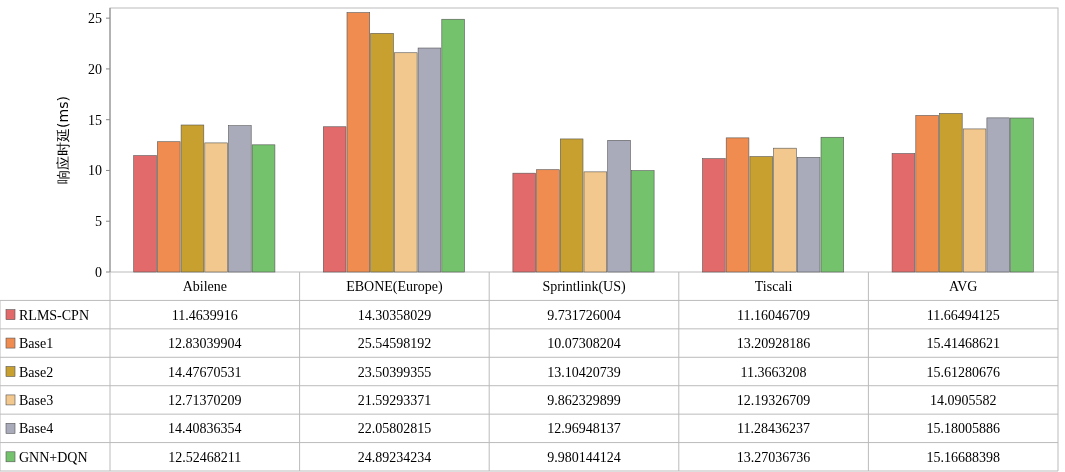 This screenshot has height=472, width=1065. I want to click on y-tick-label: 15, so click(95, 120).